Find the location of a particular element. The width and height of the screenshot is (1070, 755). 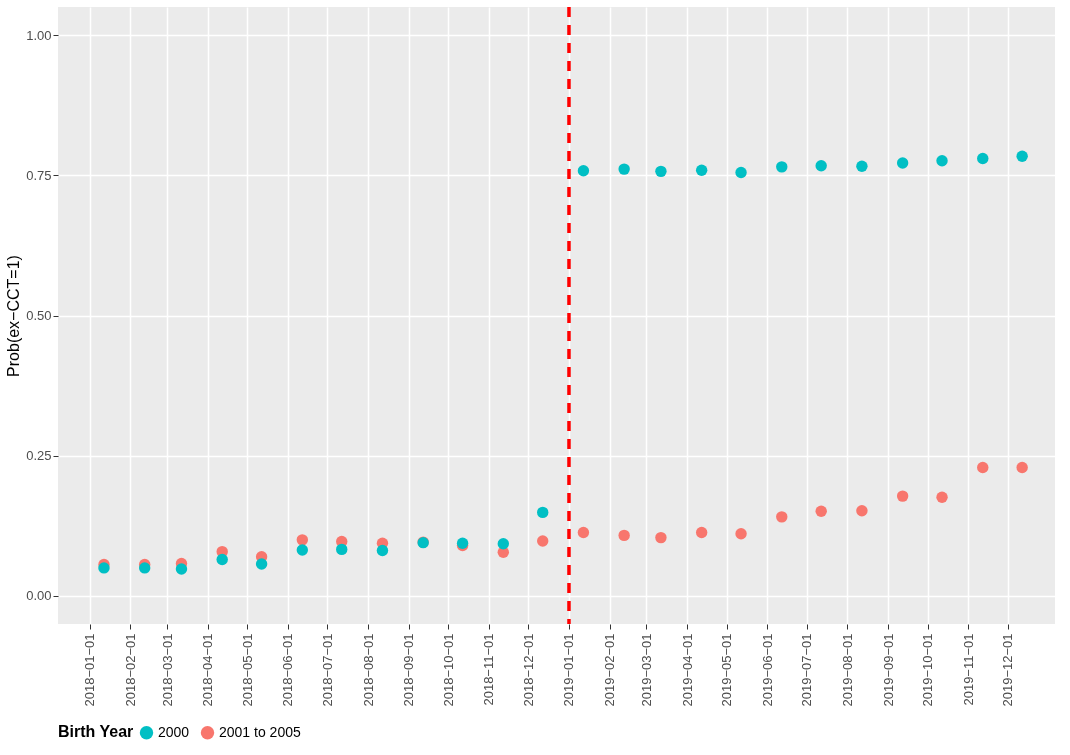

legend-label: 2001 to 2005 is located at coordinates (260, 731).